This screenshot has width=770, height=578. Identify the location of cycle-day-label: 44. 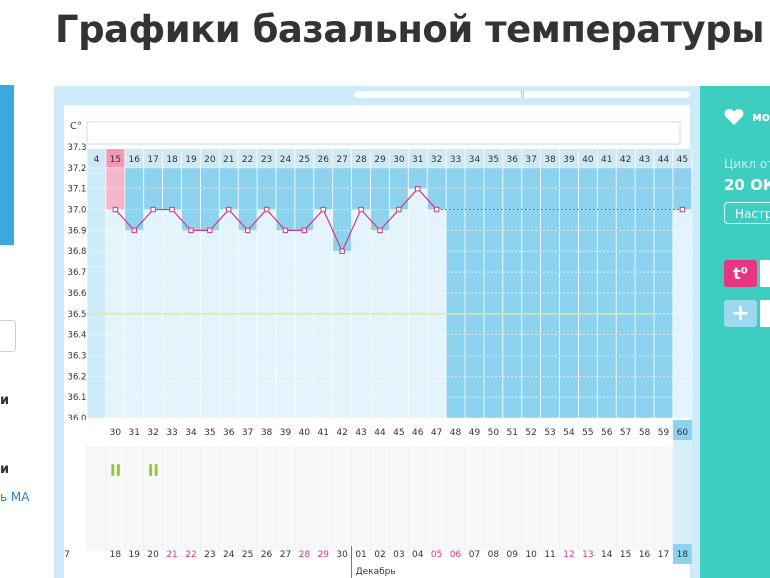
(380, 433).